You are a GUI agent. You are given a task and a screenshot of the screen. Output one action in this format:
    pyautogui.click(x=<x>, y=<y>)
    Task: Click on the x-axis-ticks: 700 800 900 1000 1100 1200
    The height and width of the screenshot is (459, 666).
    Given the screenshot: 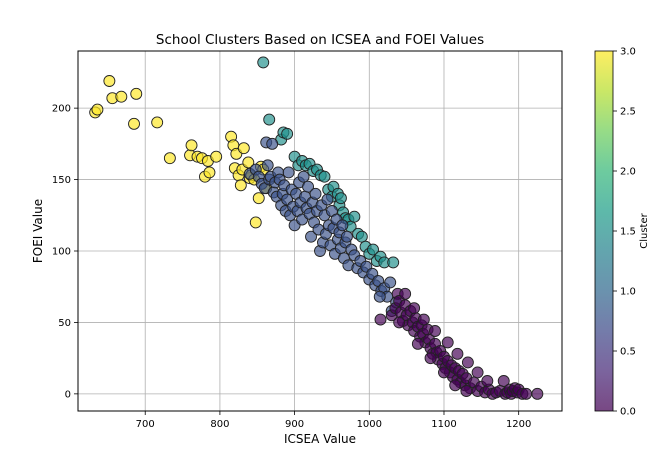 What is the action you would take?
    pyautogui.click(x=333, y=420)
    